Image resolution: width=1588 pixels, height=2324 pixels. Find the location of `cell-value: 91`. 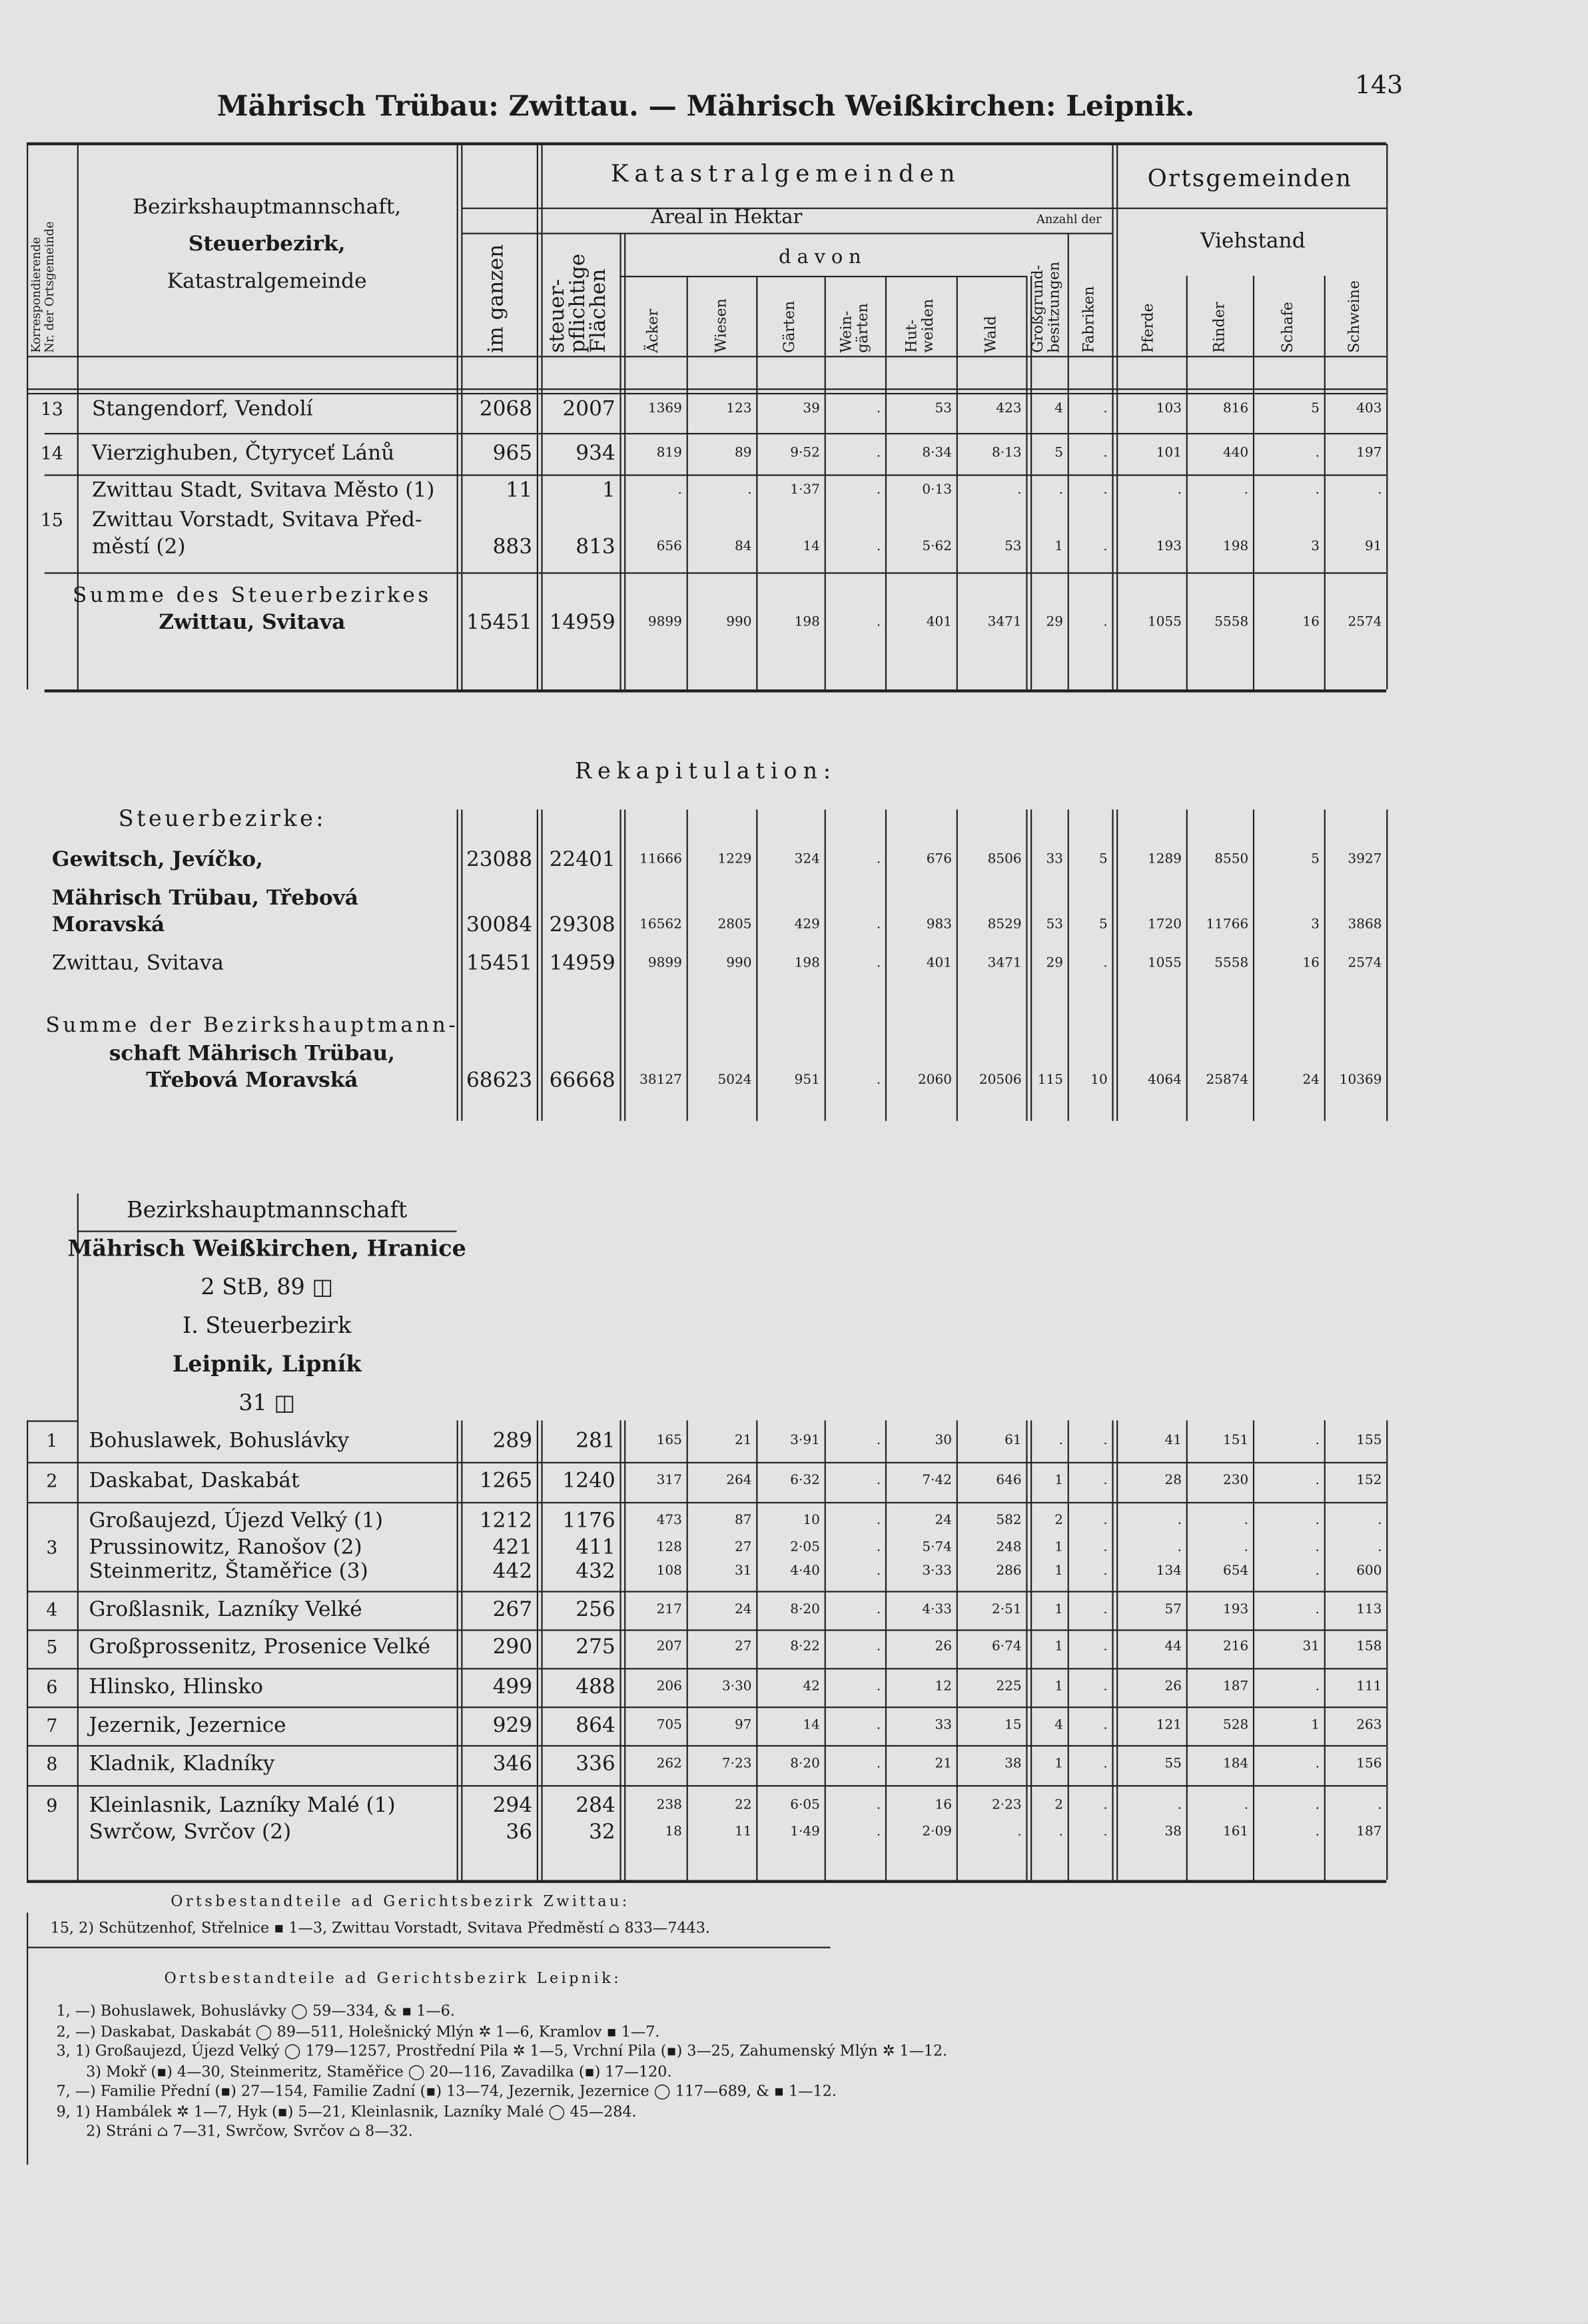

cell-value: 91 is located at coordinates (1373, 547).